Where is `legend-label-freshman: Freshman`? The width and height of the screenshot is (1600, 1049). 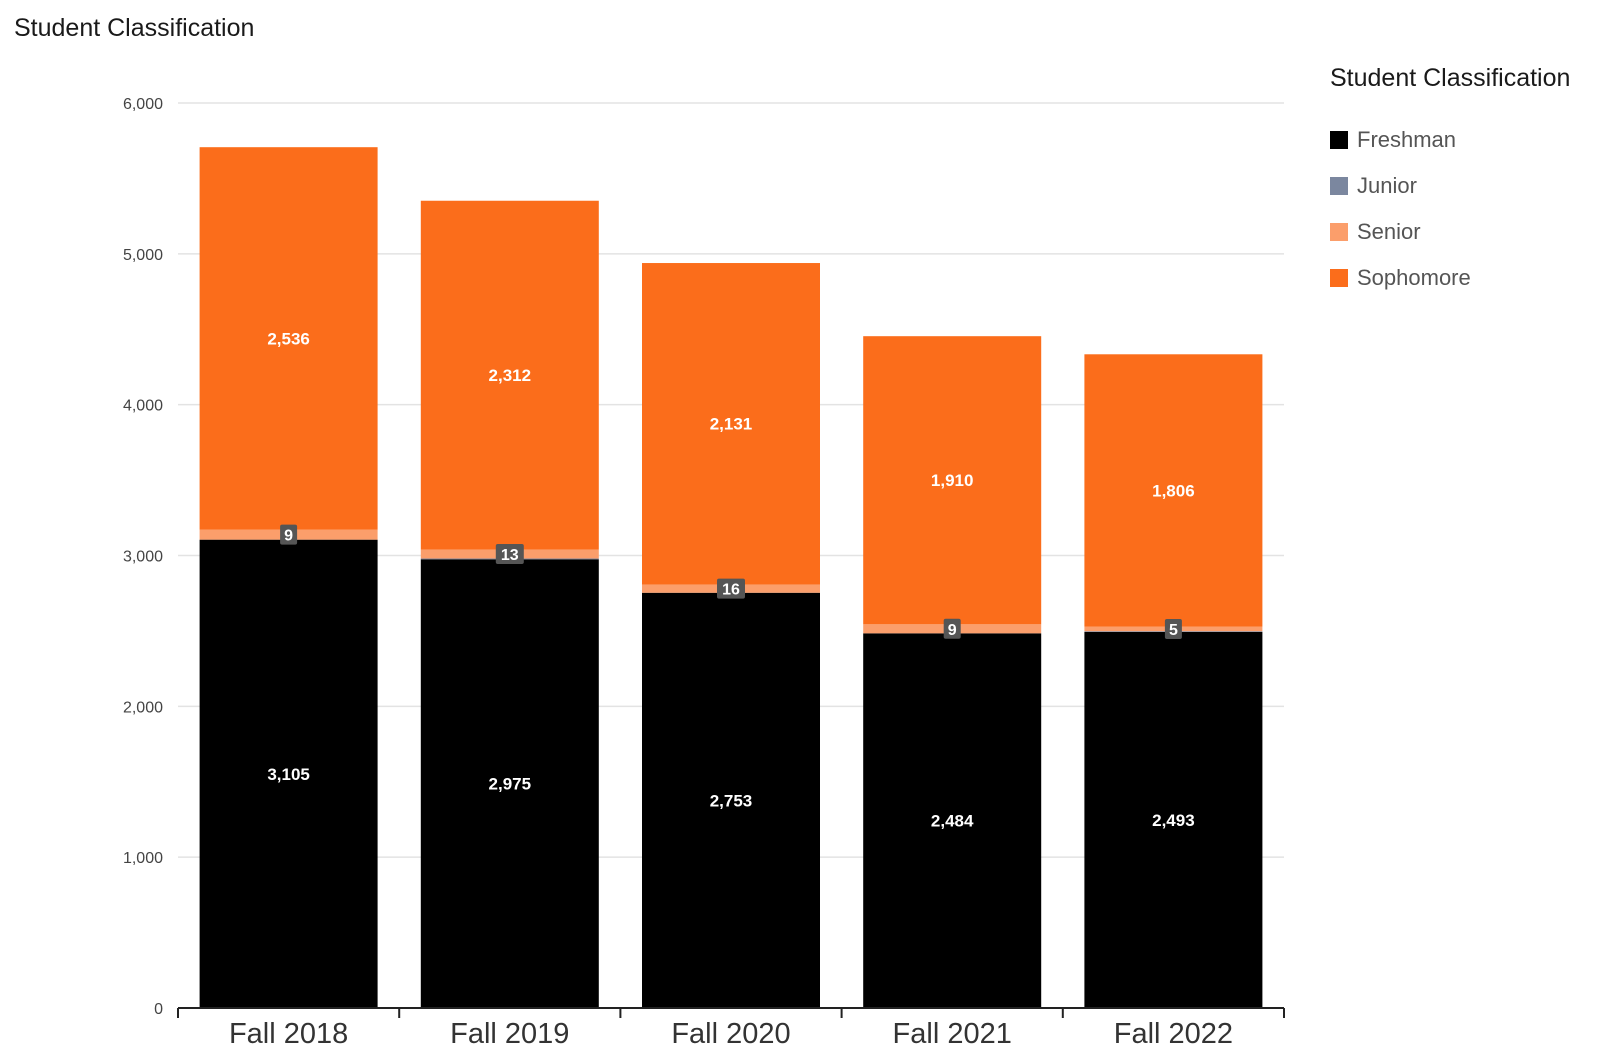
legend-label-freshman: Freshman is located at coordinates (1407, 139).